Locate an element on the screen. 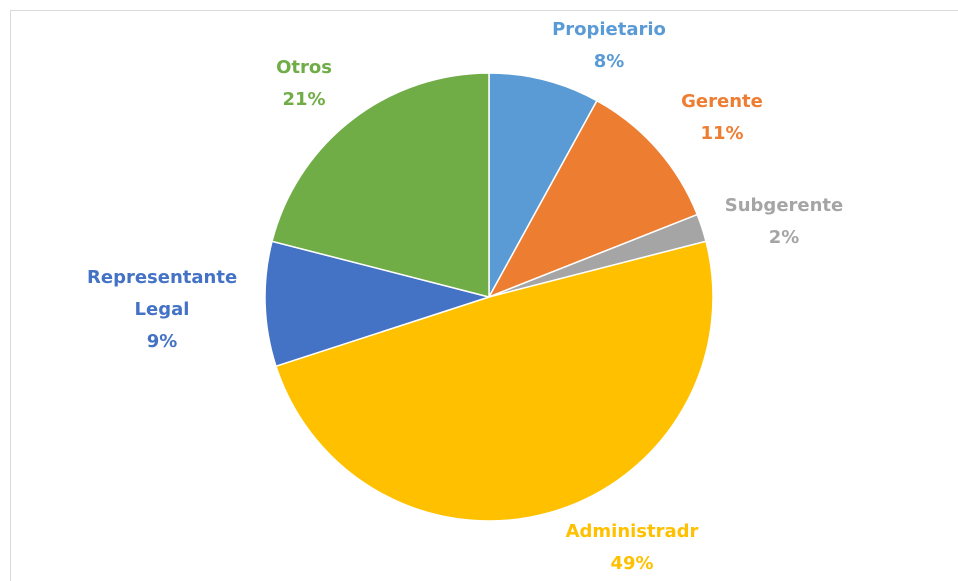  category-label: Propietario is located at coordinates (609, 29).